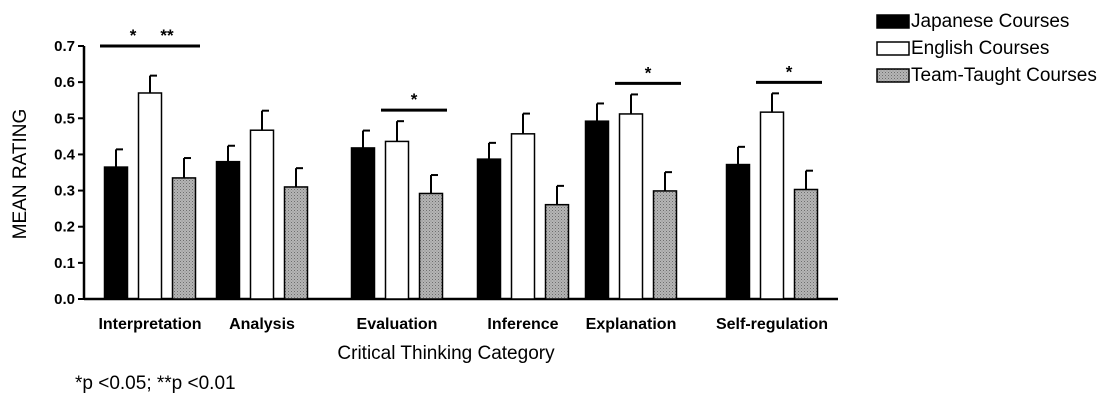  What do you see at coordinates (738, 231) in the screenshot?
I see `bar-japanese-courses-self-regulation` at bounding box center [738, 231].